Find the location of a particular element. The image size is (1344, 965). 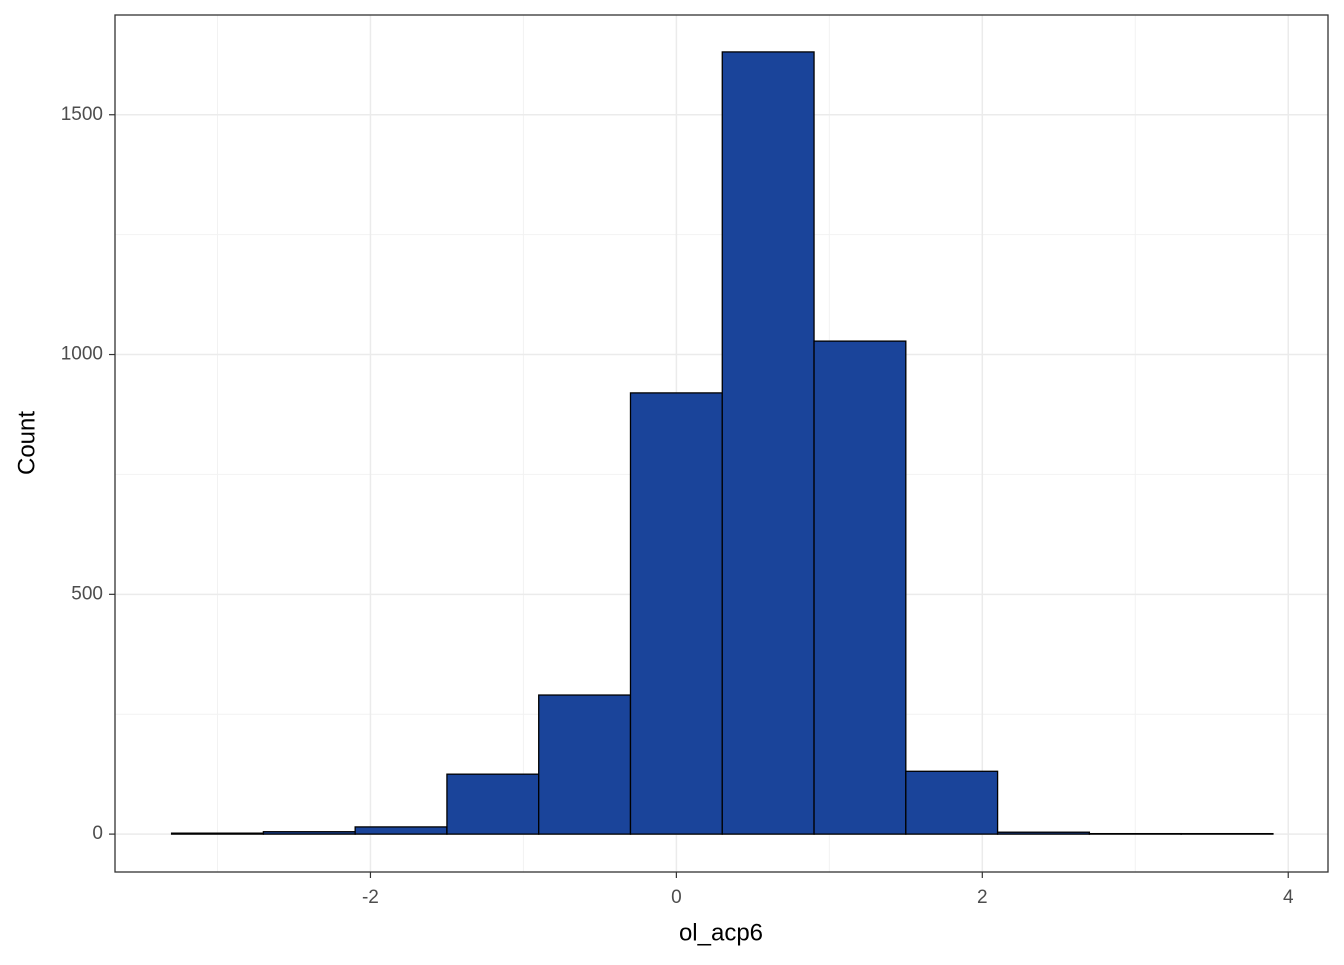

y-tick-label: 500 is located at coordinates (87, 593).